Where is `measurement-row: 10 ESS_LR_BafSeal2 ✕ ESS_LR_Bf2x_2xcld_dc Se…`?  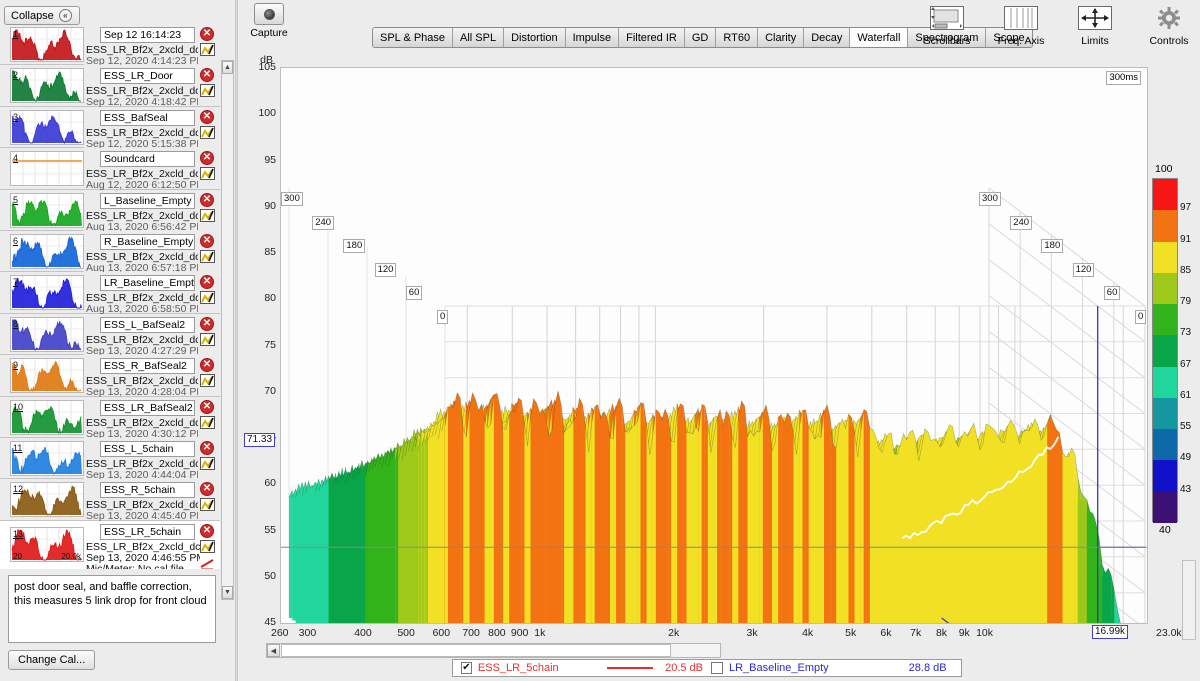 measurement-row: 10 ESS_LR_BafSeal2 ✕ ESS_LR_Bf2x_2xcld_dc Se… is located at coordinates (110, 418).